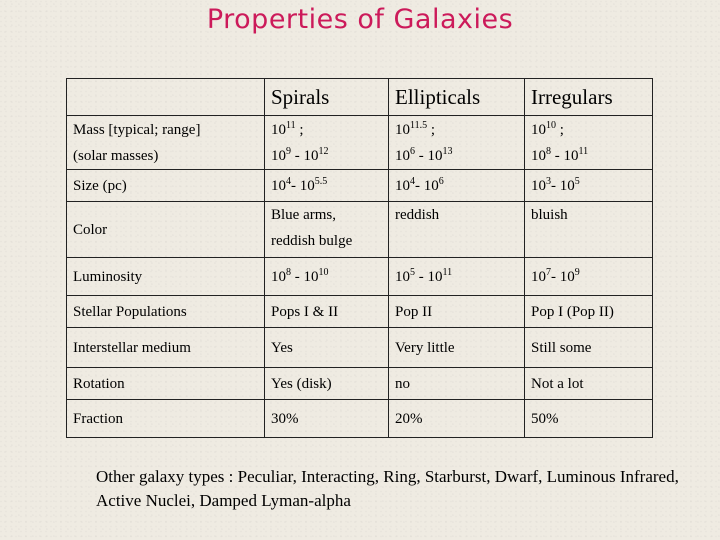 This screenshot has width=720, height=540. Describe the element at coordinates (557, 383) in the screenshot. I see `text-segment: Not a lot` at that location.